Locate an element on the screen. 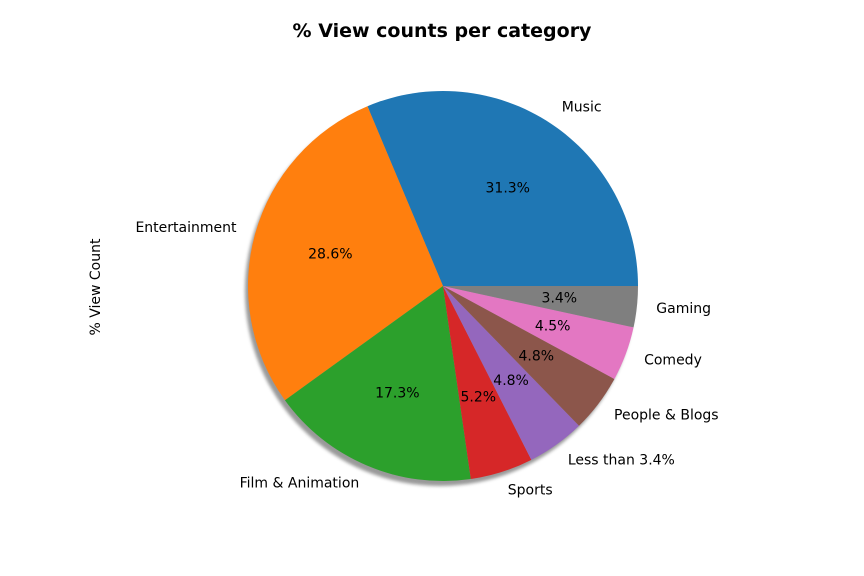 The height and width of the screenshot is (576, 864). slice-value-comedy: 4.5% is located at coordinates (553, 327).